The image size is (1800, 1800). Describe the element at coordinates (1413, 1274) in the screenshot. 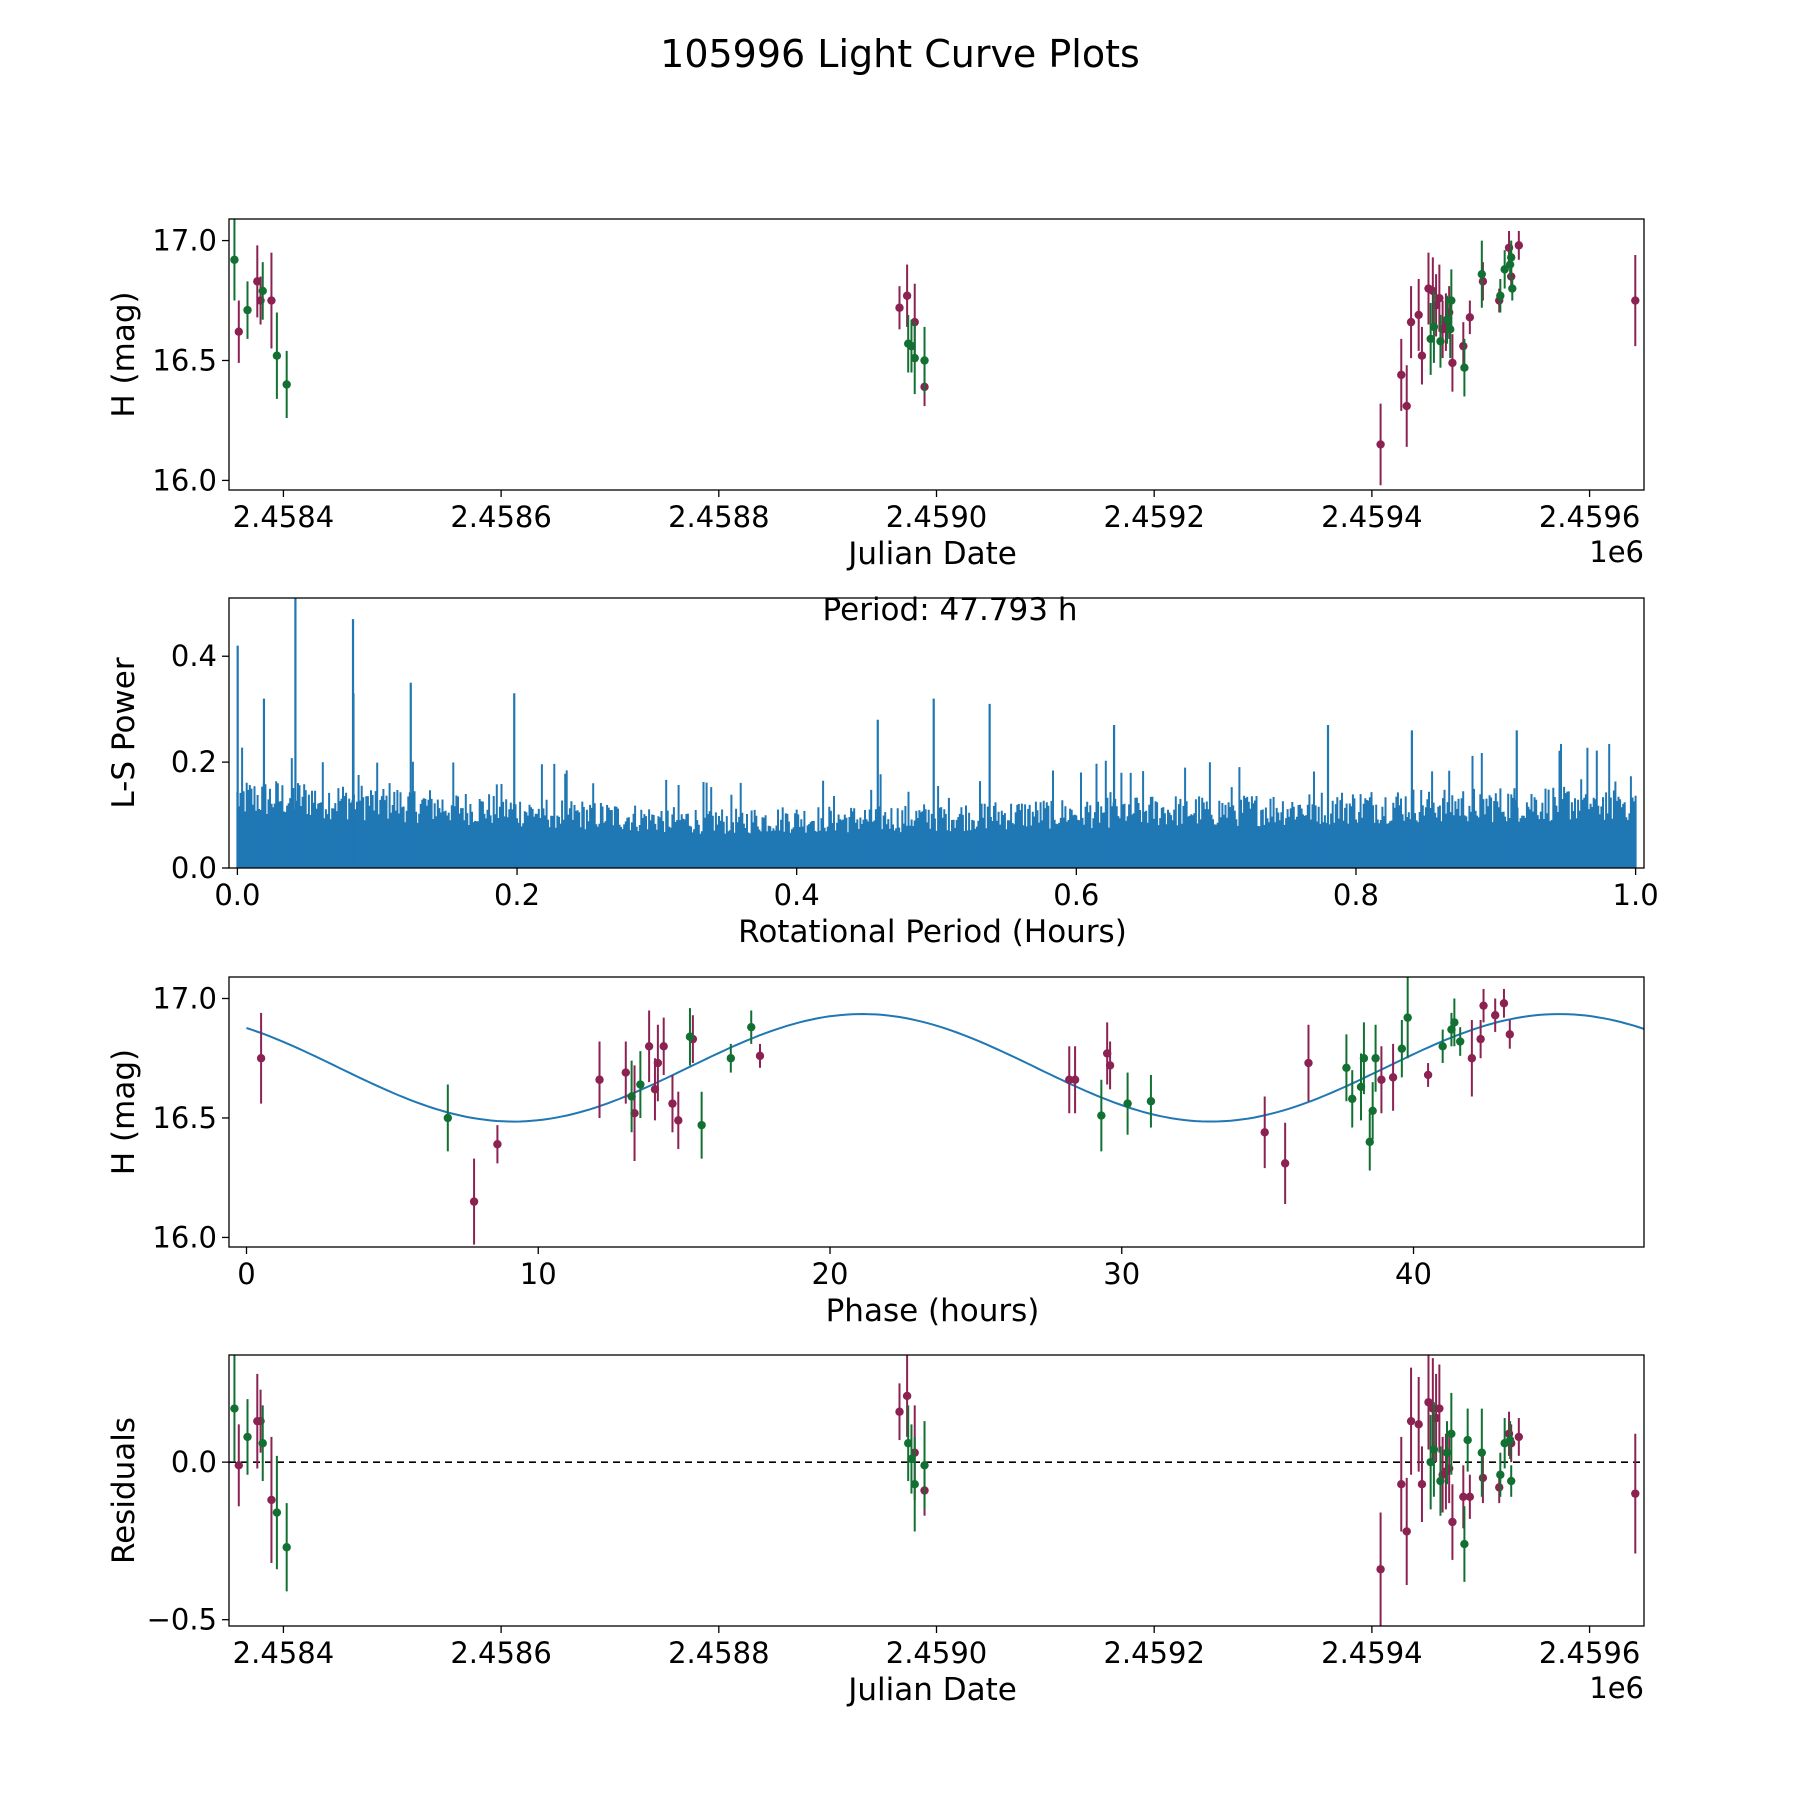

I see `x-tick-label: 40` at that location.